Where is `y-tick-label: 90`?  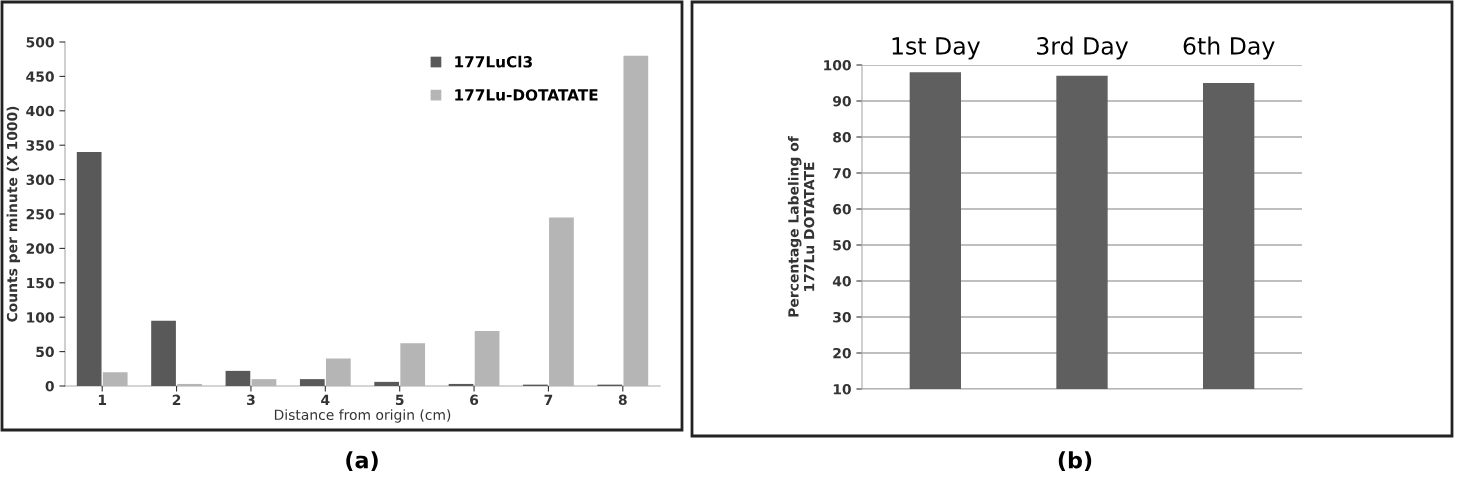 y-tick-label: 90 is located at coordinates (841, 101).